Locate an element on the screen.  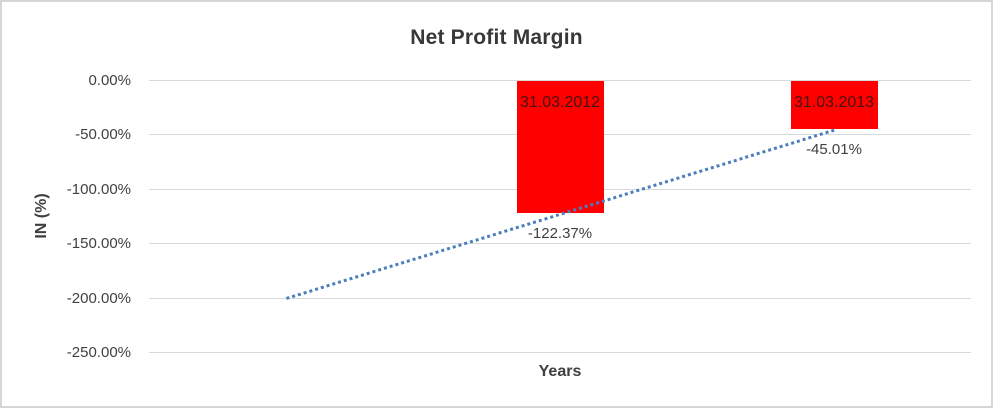
bar-category-label: 31.03.2013 is located at coordinates (834, 102).